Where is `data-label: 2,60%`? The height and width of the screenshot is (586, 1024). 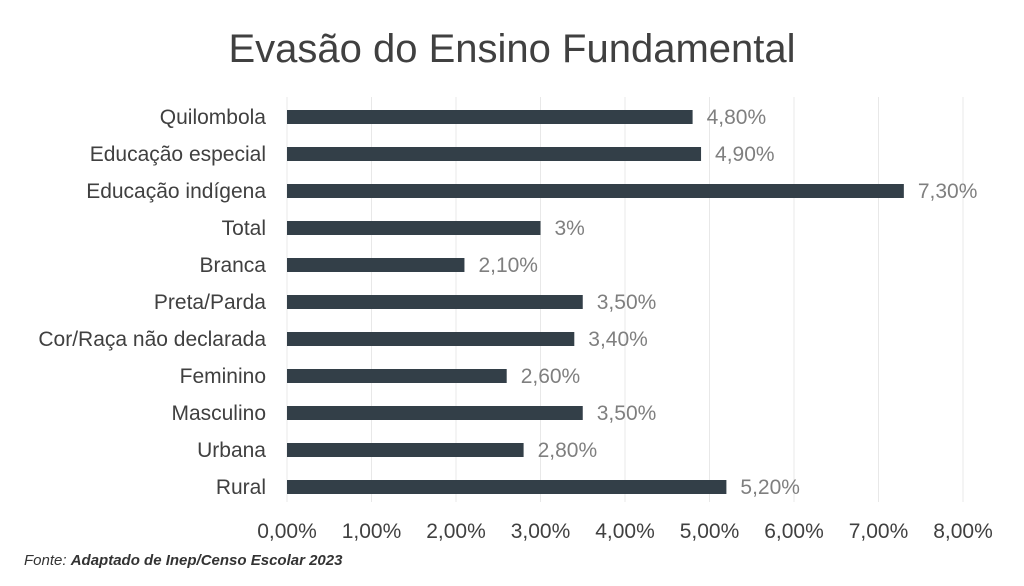 data-label: 2,60% is located at coordinates (551, 376).